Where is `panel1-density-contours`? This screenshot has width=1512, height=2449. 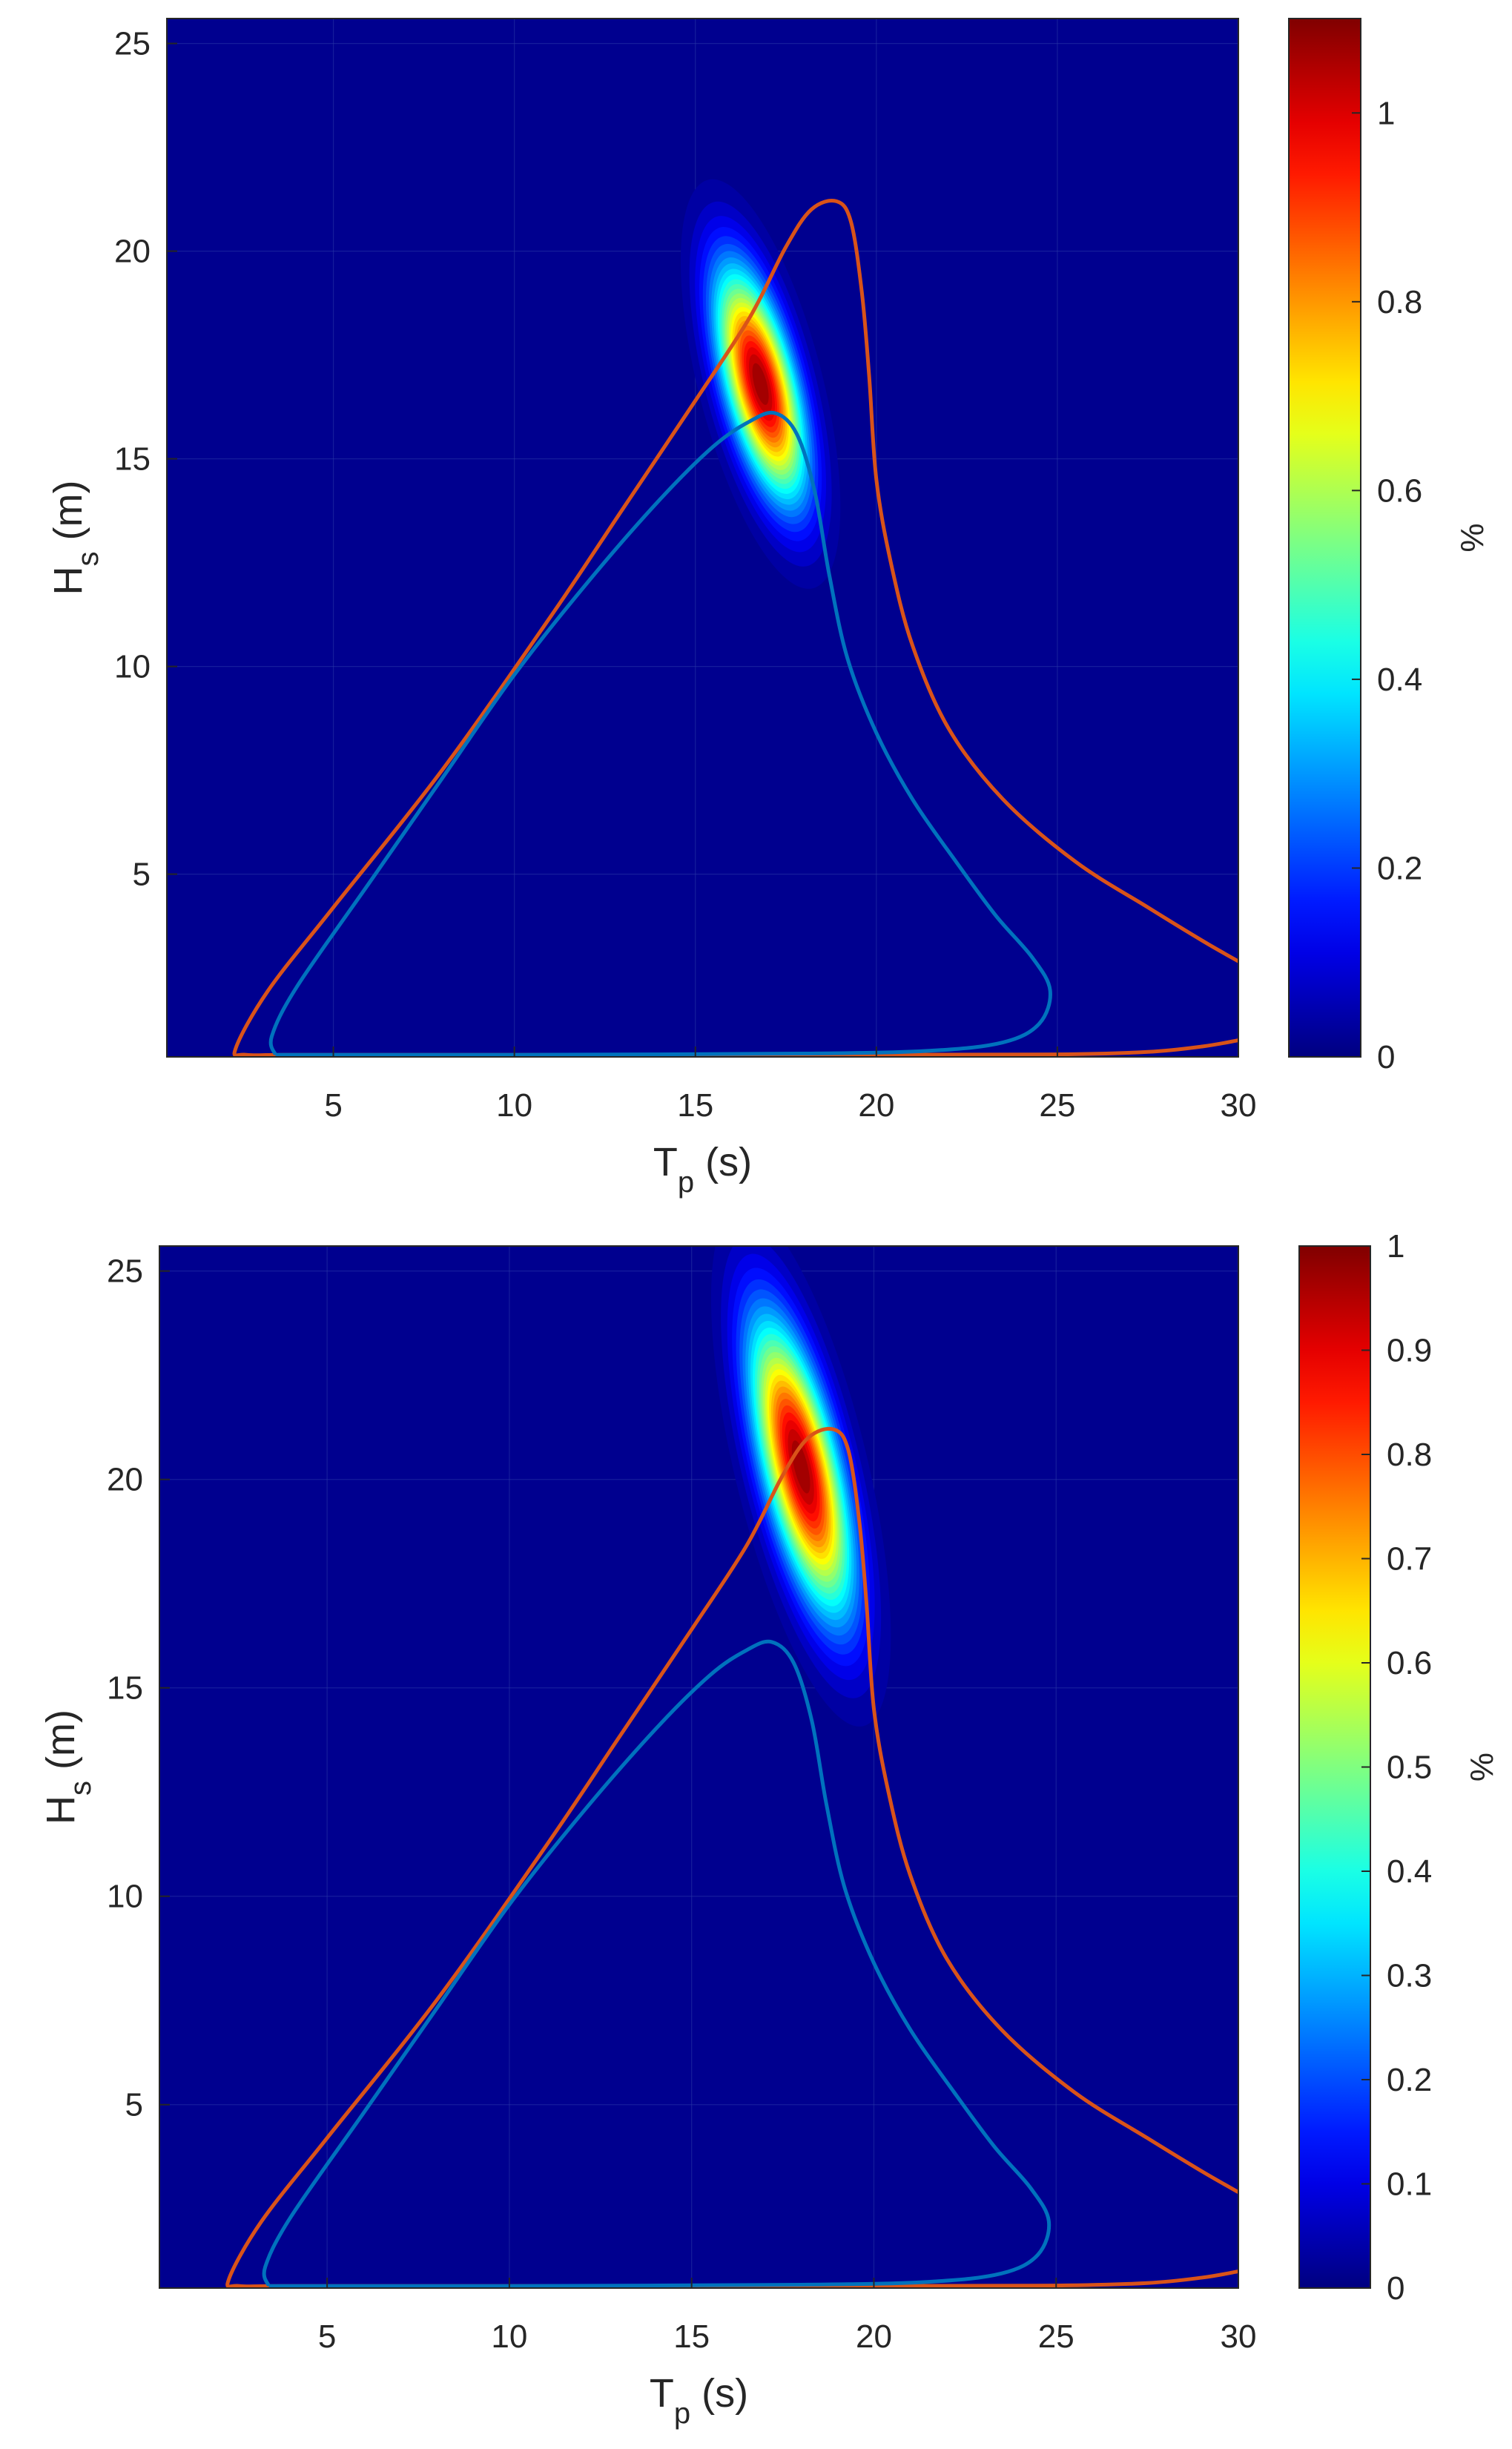
panel1-density-contours is located at coordinates (760, 384).